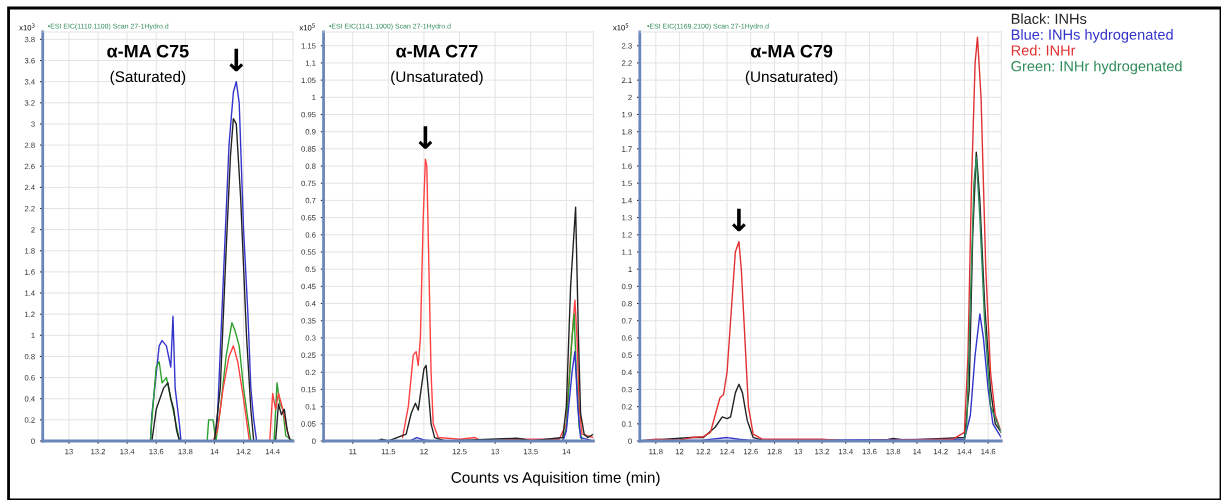 The image size is (1221, 500). Describe the element at coordinates (437, 51) in the screenshot. I see `text: α-MA C77` at that location.